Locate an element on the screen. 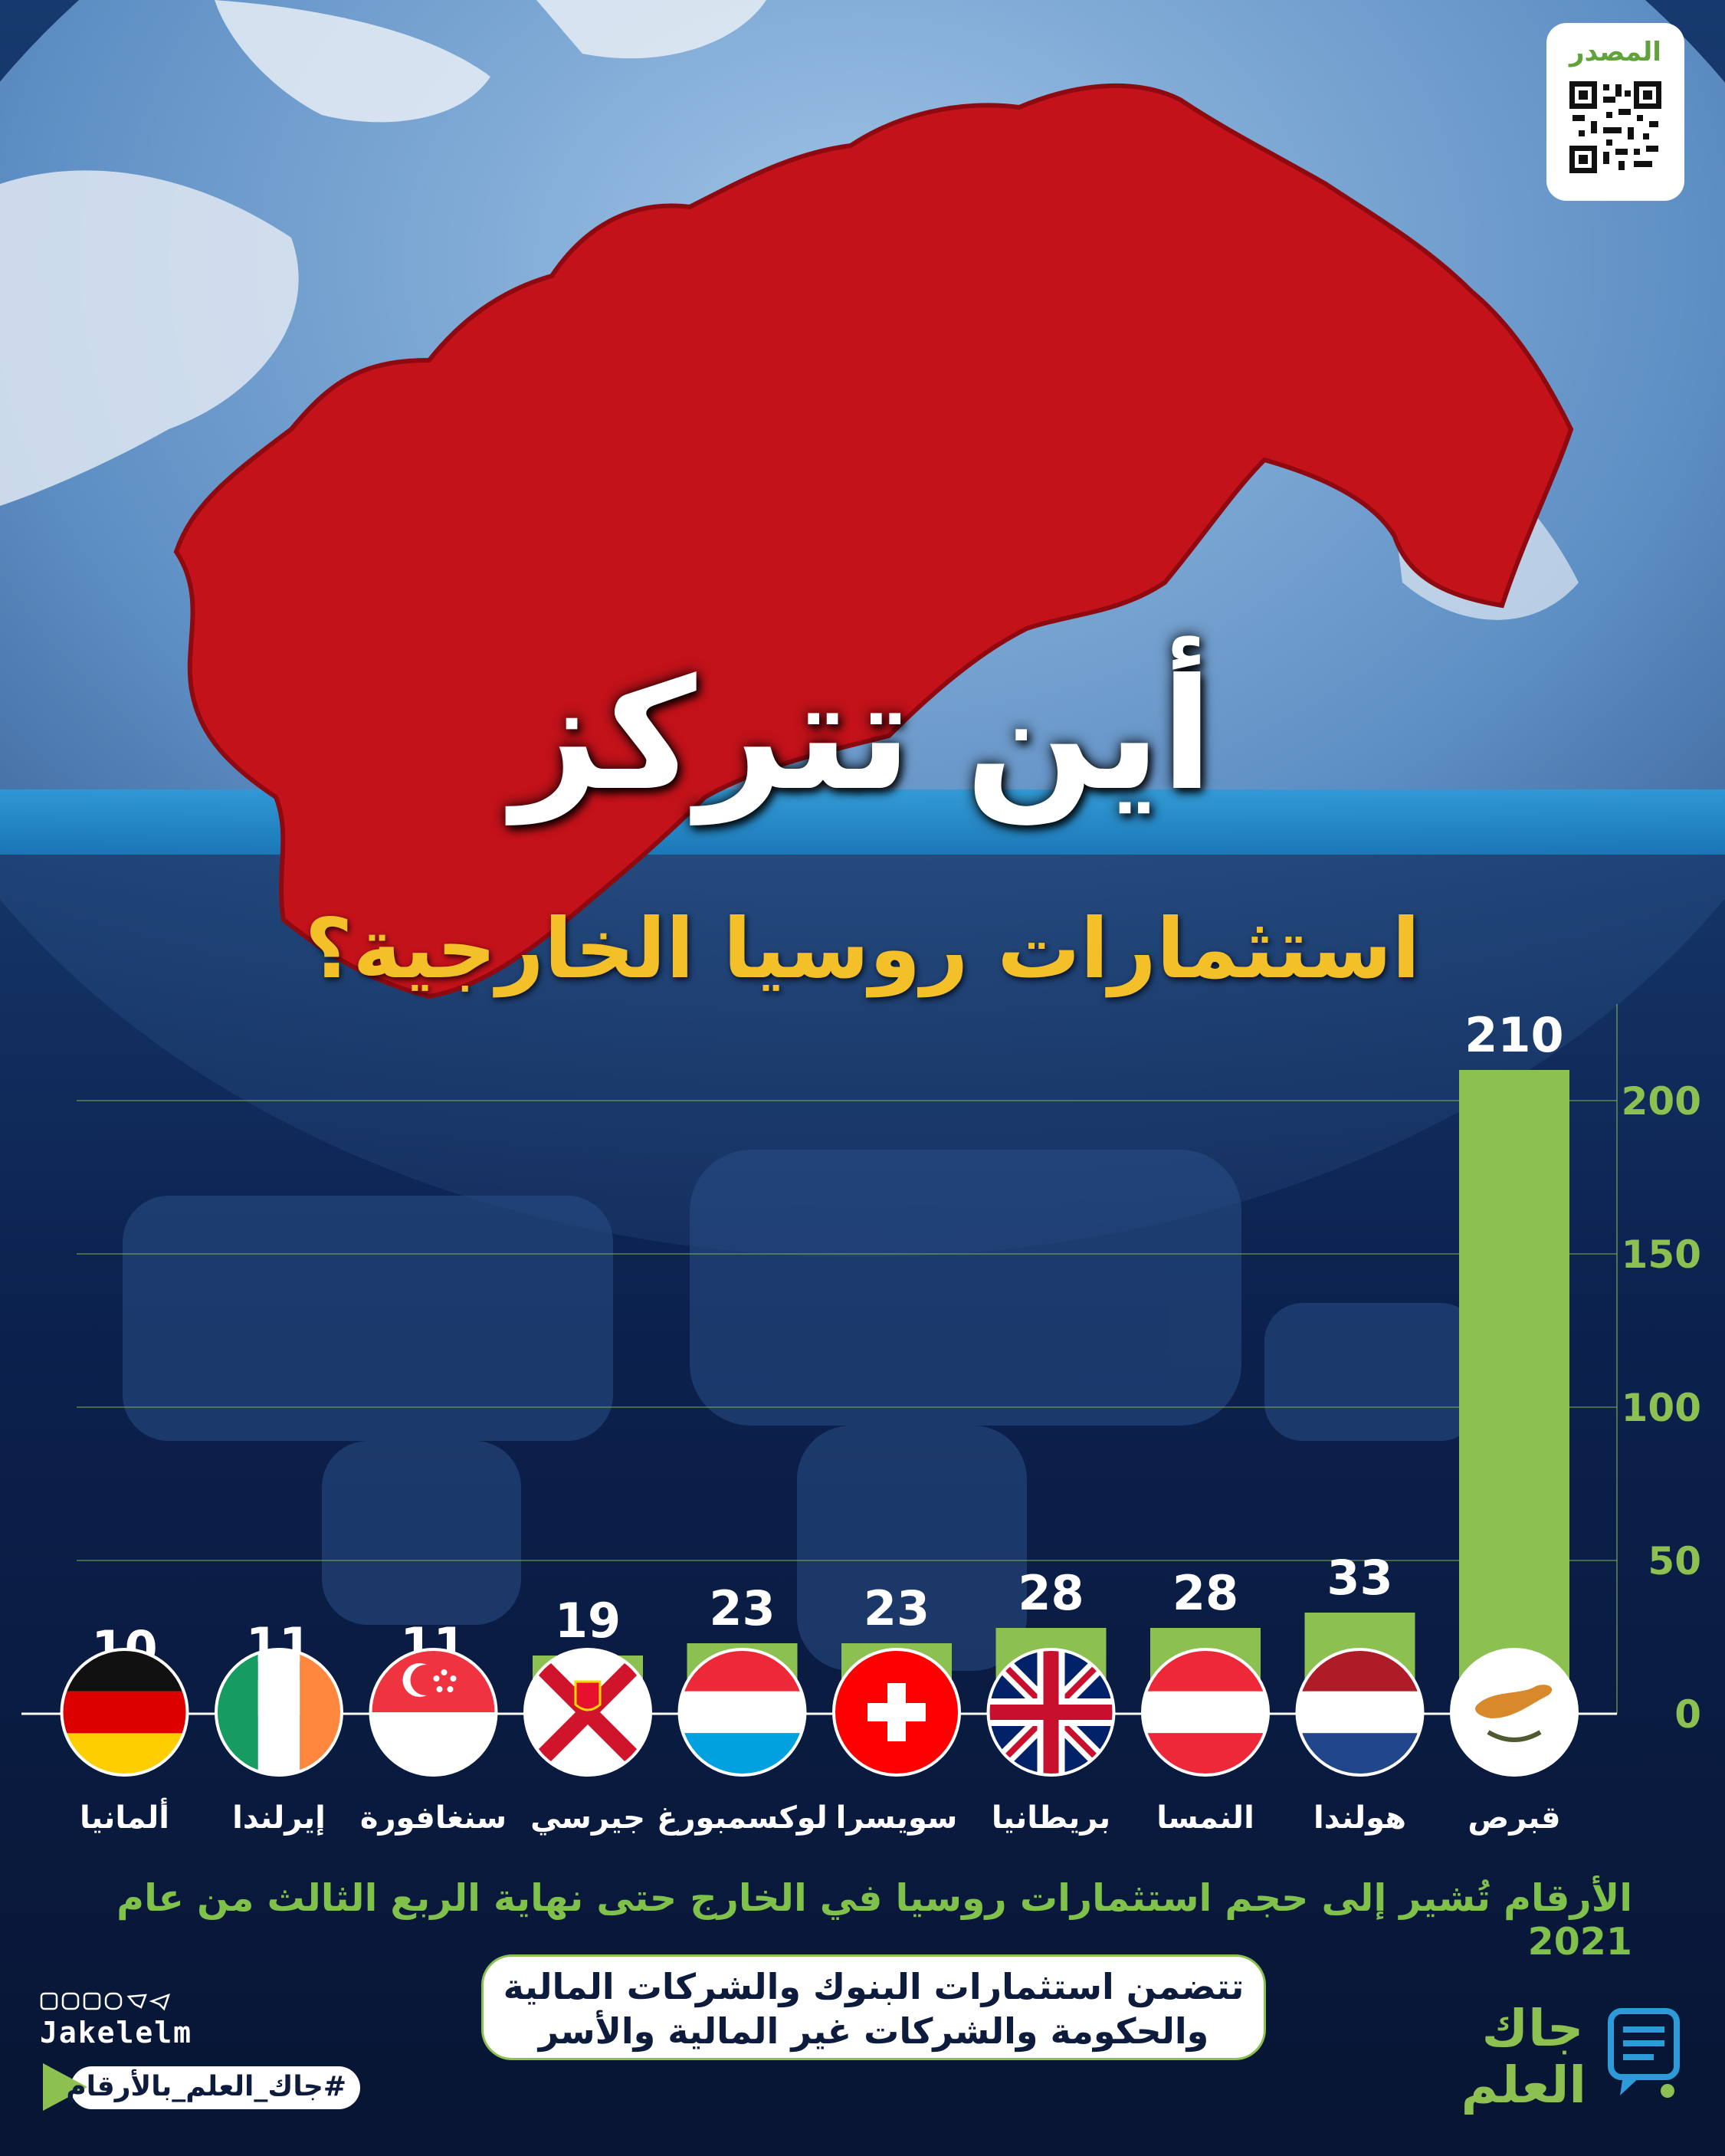 The width and height of the screenshot is (1725, 2156). telegram-icon is located at coordinates (160, 2002).